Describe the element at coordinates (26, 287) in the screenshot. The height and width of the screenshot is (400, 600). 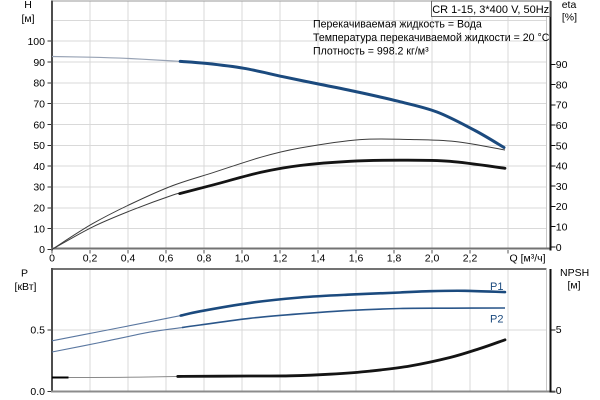
I see `svg-text: [кВт]` at that location.